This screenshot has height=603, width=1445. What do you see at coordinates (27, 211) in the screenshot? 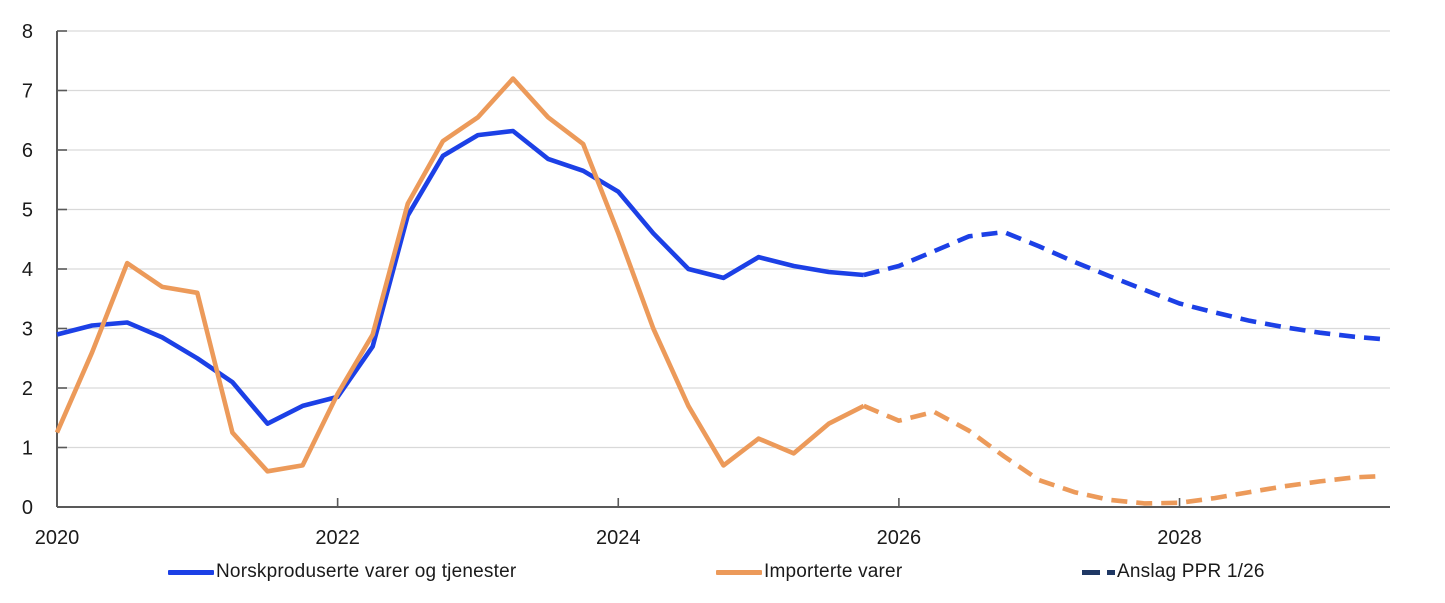
I see `y-tick-label: 5` at bounding box center [27, 211].